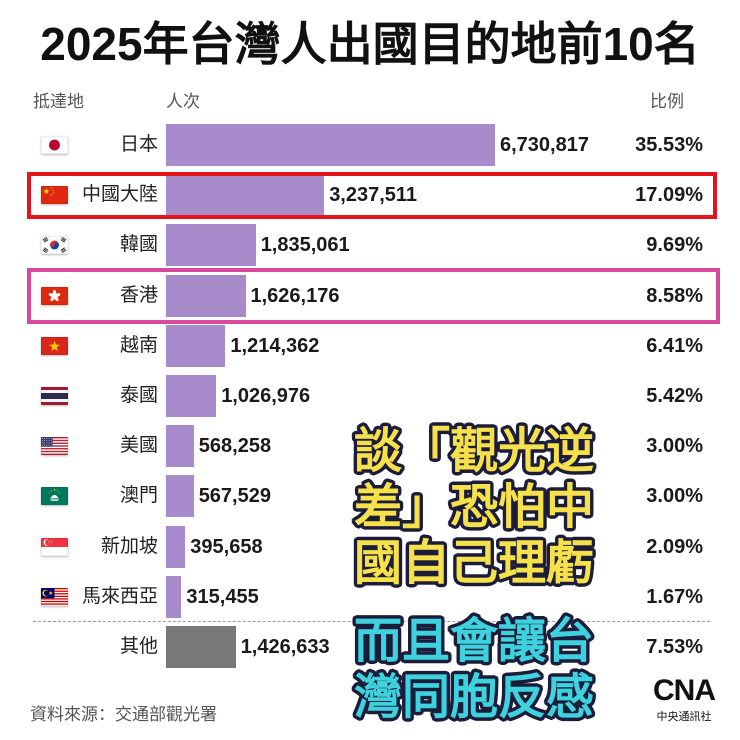 The width and height of the screenshot is (740, 740). I want to click on category-label: 中國大陸, so click(119, 195).